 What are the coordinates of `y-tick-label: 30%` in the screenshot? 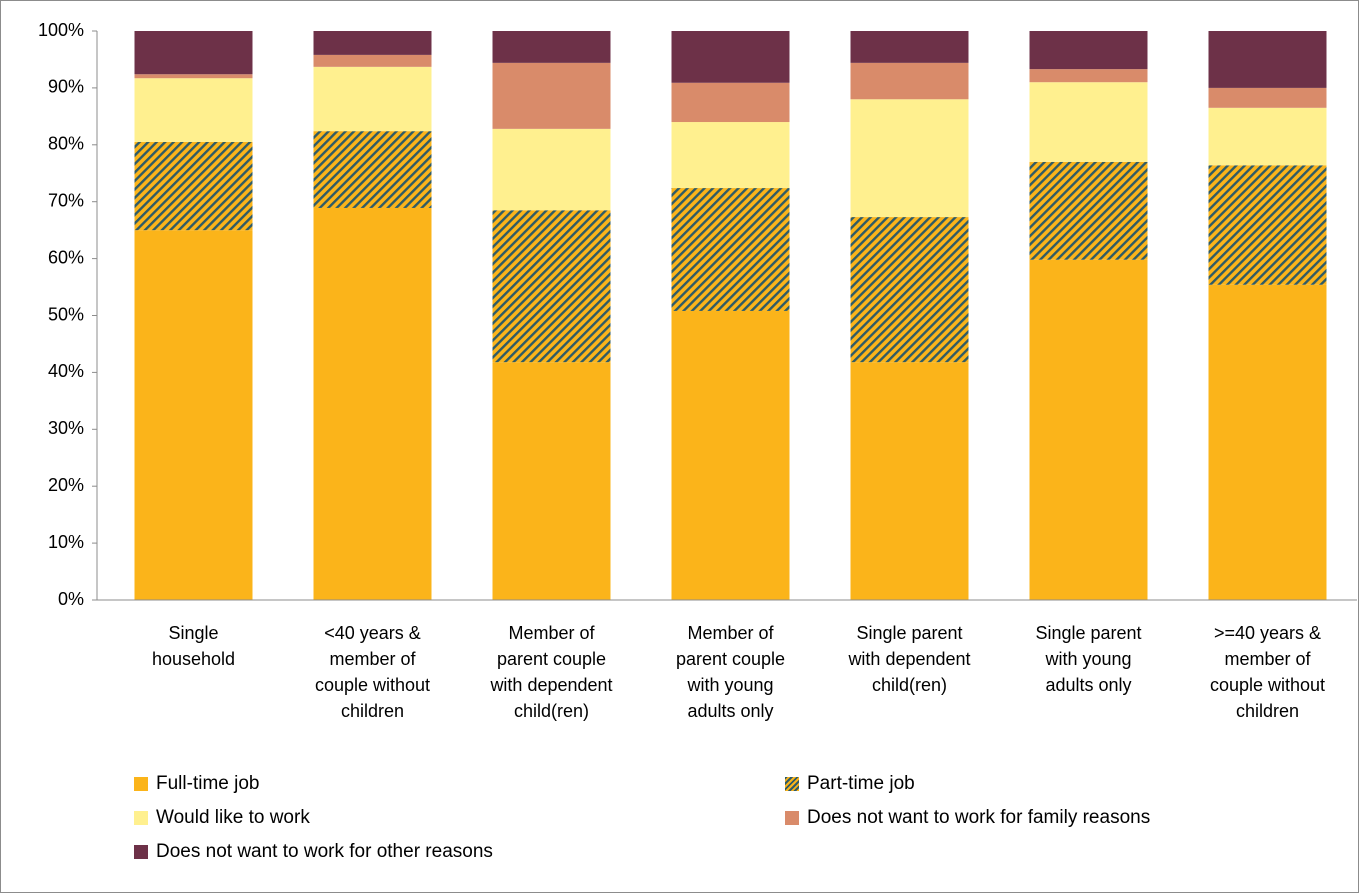 It's located at (66, 428).